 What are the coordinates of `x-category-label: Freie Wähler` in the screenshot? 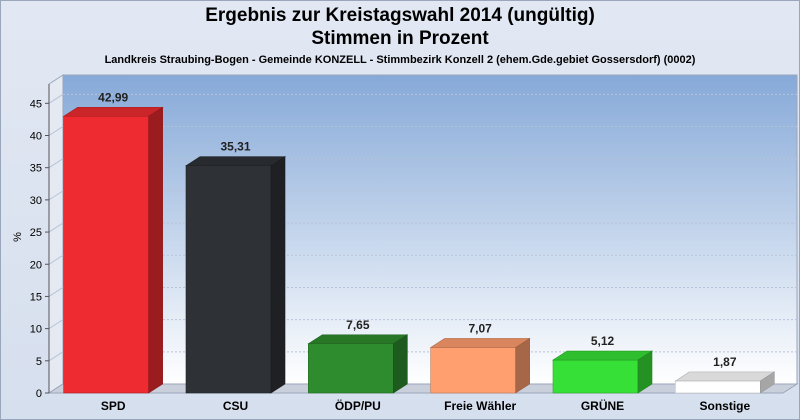 It's located at (480, 406).